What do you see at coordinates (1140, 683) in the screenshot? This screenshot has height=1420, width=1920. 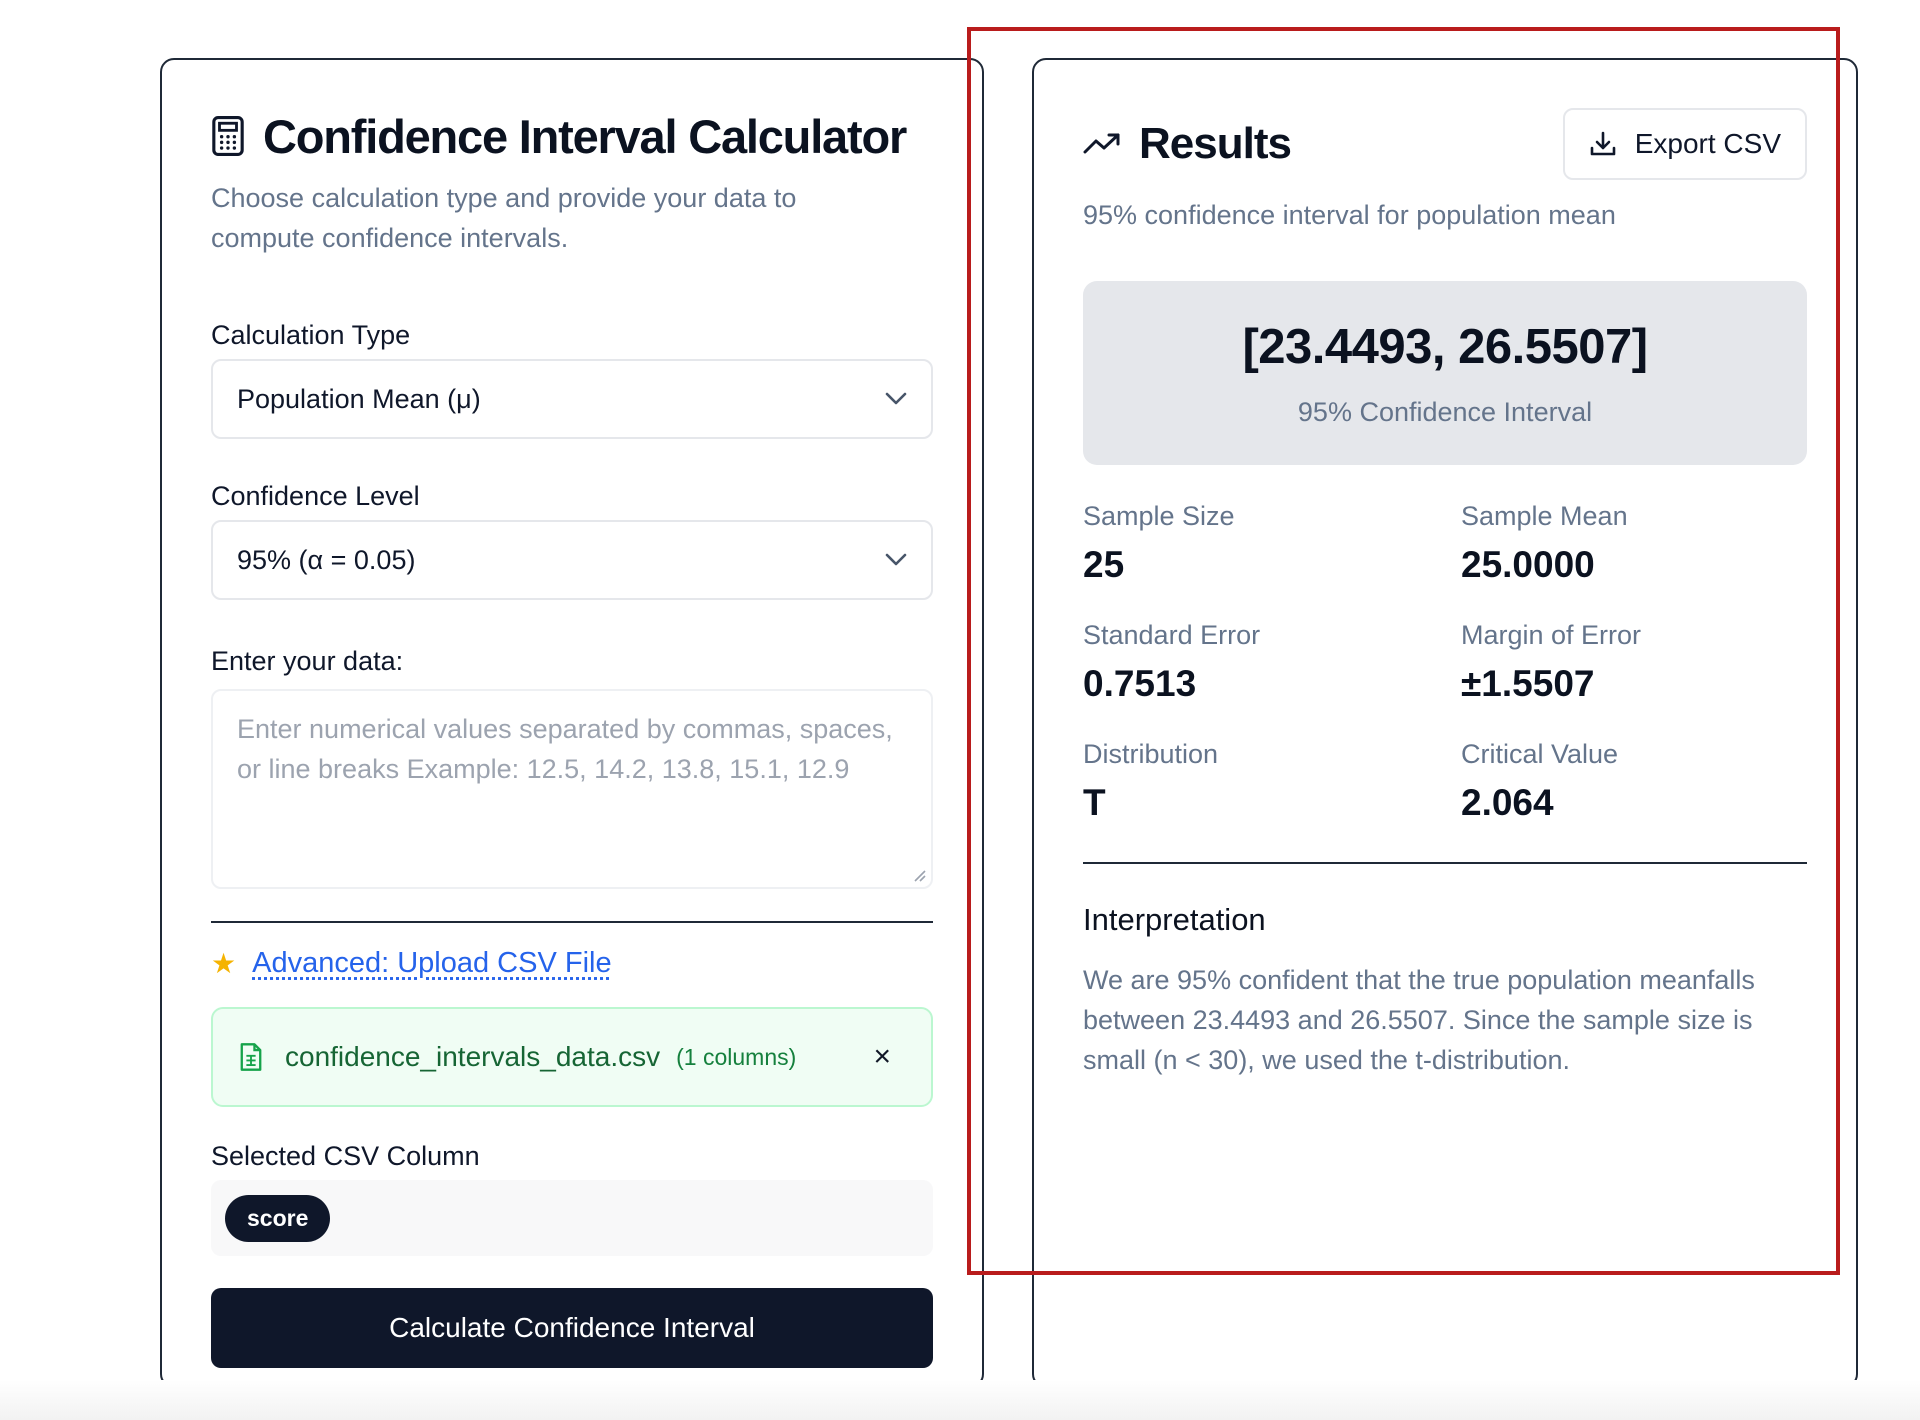 I see `stat-value: 0.7513` at bounding box center [1140, 683].